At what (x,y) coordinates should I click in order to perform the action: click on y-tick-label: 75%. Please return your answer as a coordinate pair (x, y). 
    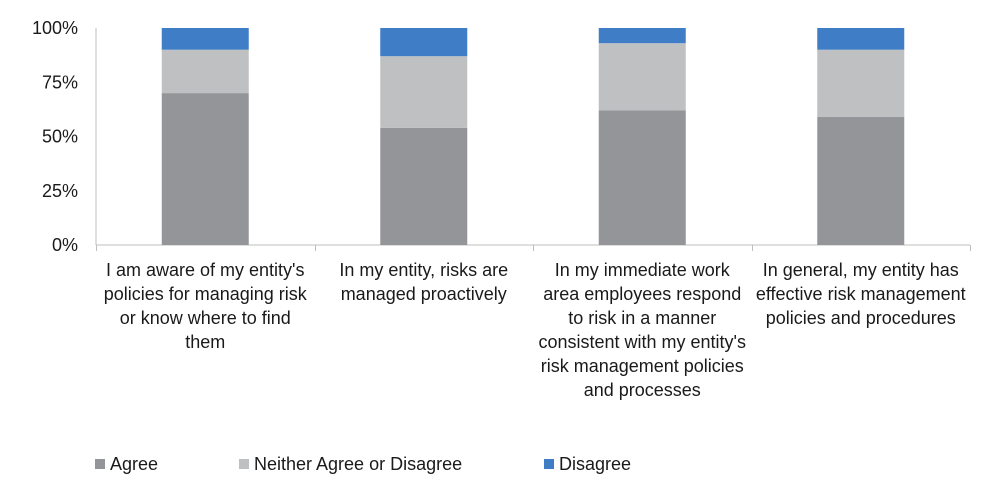
    Looking at the image, I should click on (60, 82).